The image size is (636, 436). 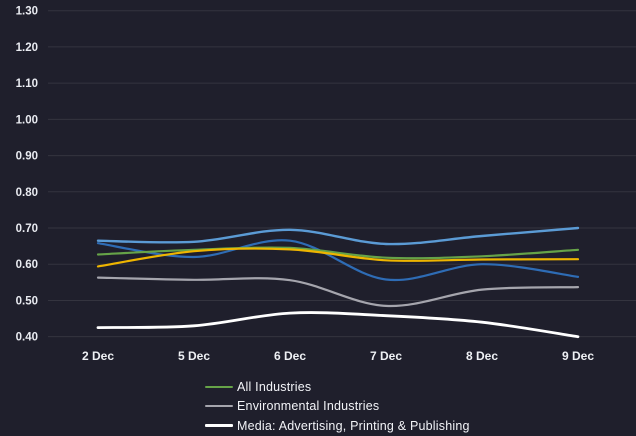 I want to click on gray-series-line, so click(x=338, y=292).